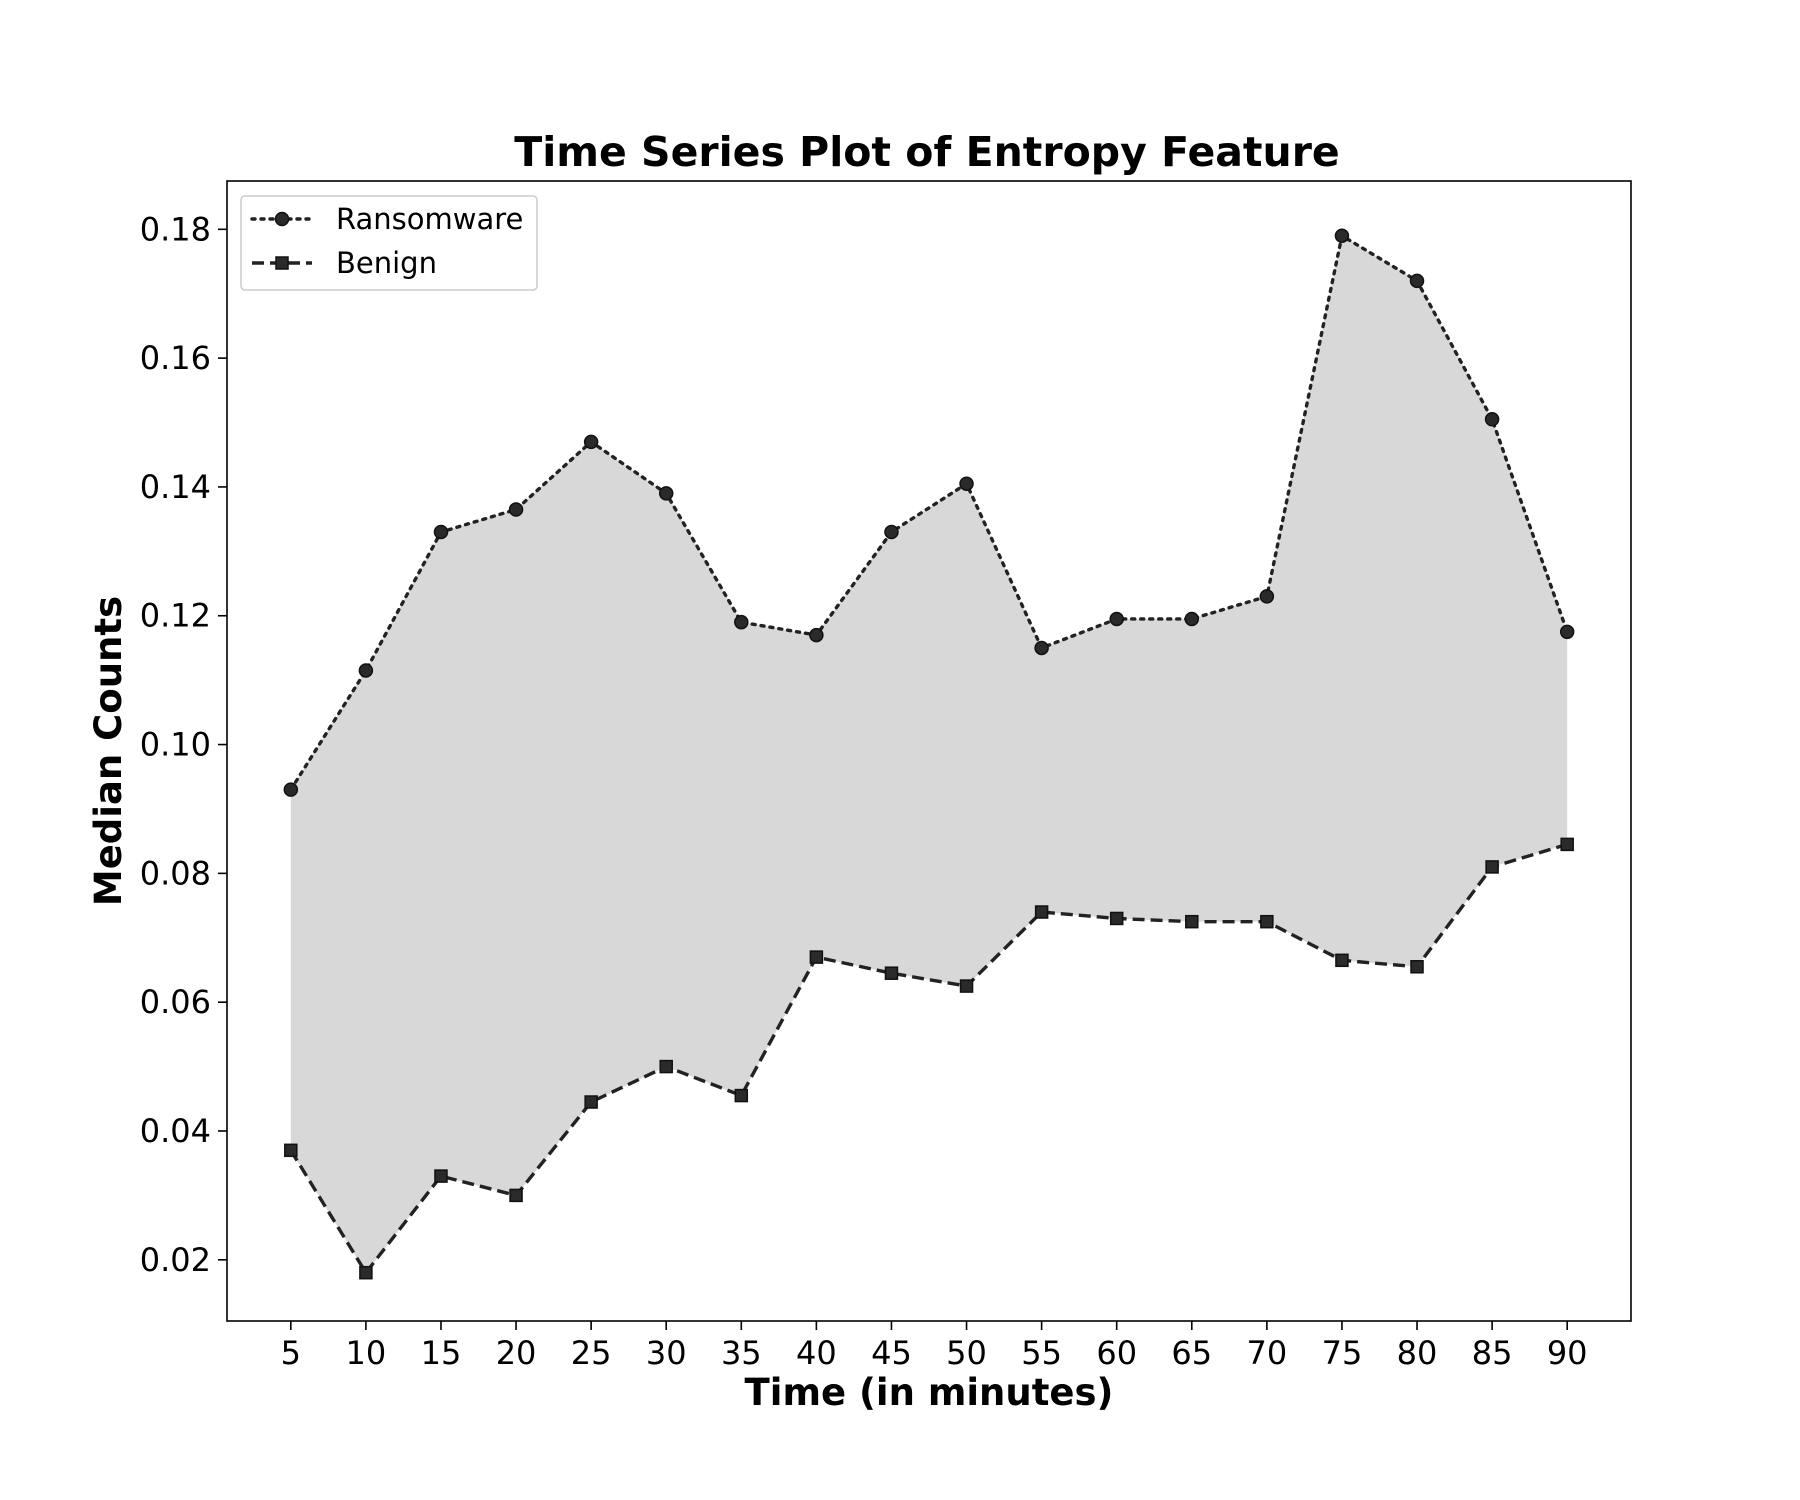  What do you see at coordinates (1417, 1353) in the screenshot?
I see `x-tick-label: 80` at bounding box center [1417, 1353].